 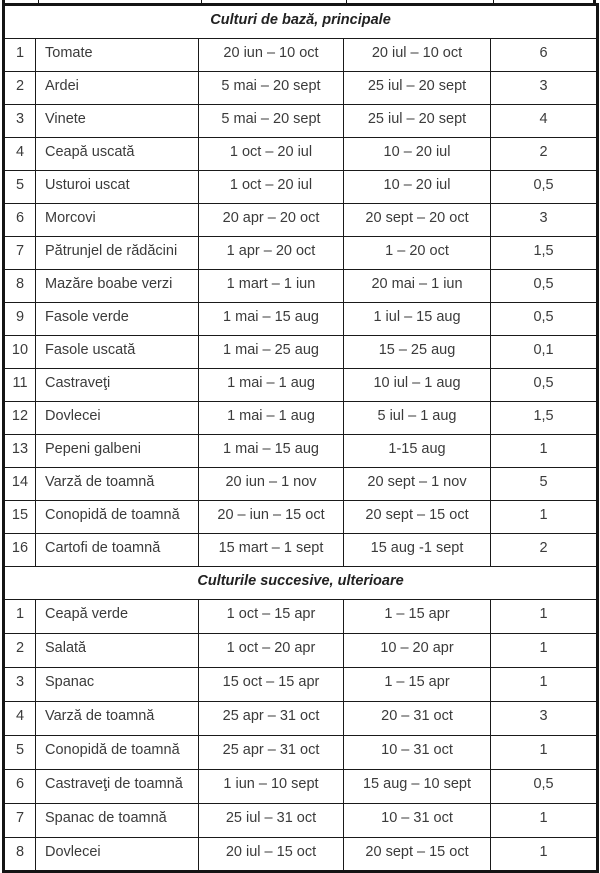 What do you see at coordinates (271, 820) in the screenshot?
I see `col-period-1: 25 iul – 31 oct` at bounding box center [271, 820].